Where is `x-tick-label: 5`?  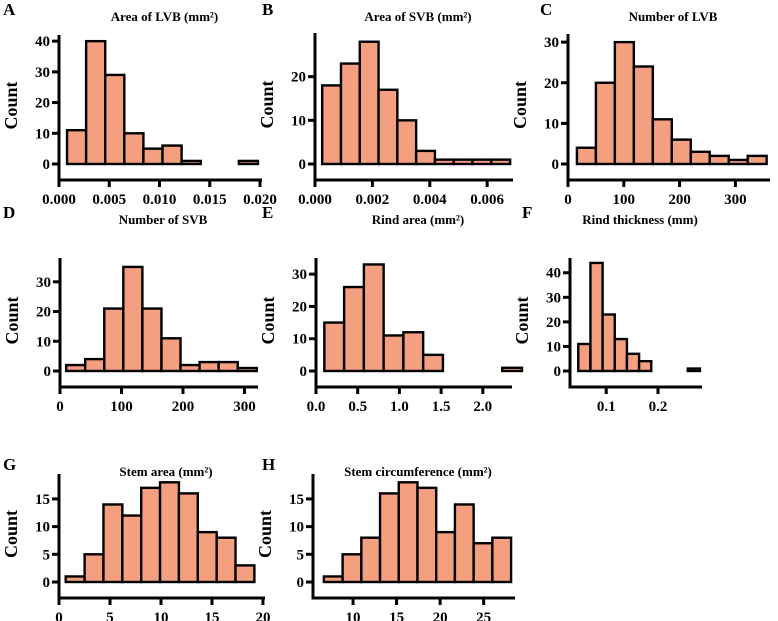 x-tick-label: 5 is located at coordinates (110, 615).